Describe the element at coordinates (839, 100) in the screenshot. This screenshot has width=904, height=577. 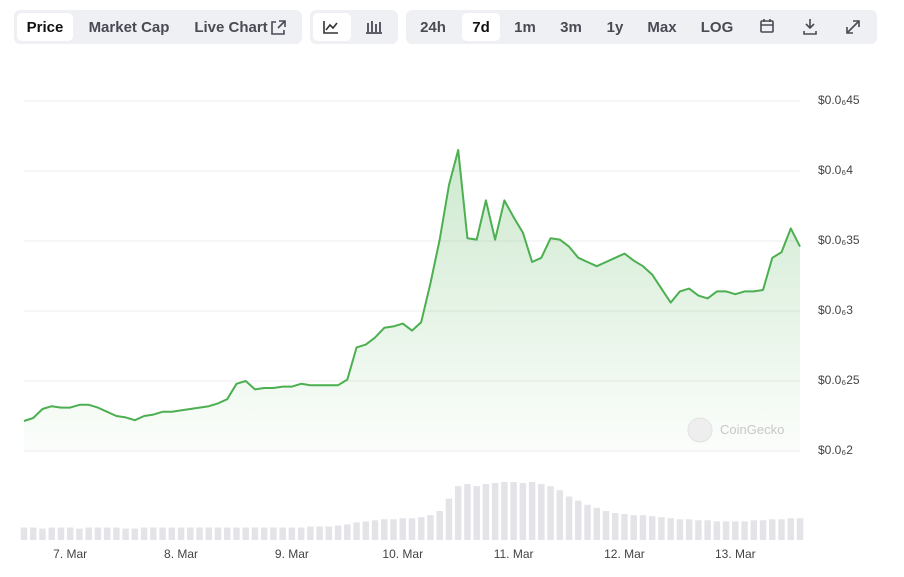
I see `y-tick-label: $0.0₆45` at that location.